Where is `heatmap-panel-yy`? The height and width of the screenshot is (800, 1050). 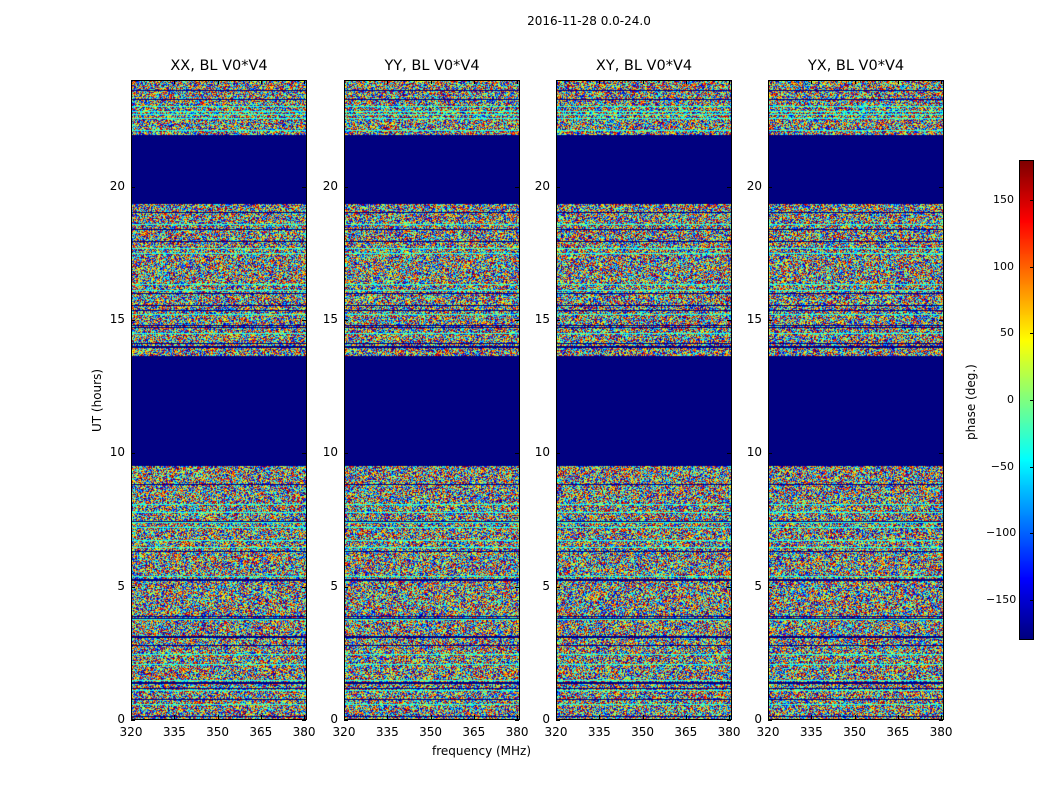 heatmap-panel-yy is located at coordinates (432, 400).